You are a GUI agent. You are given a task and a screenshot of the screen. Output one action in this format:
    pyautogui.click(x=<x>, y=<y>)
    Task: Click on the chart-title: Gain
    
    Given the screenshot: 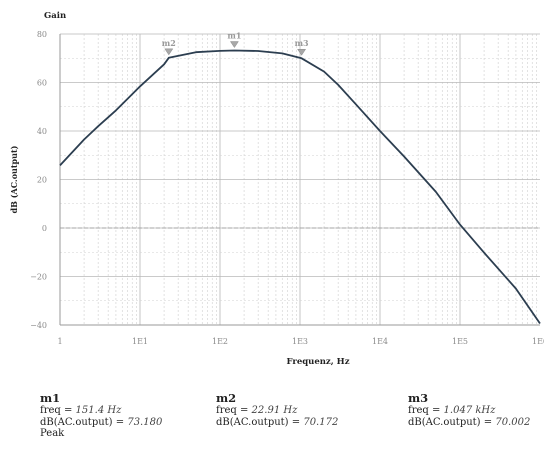 What is the action you would take?
    pyautogui.click(x=55, y=16)
    